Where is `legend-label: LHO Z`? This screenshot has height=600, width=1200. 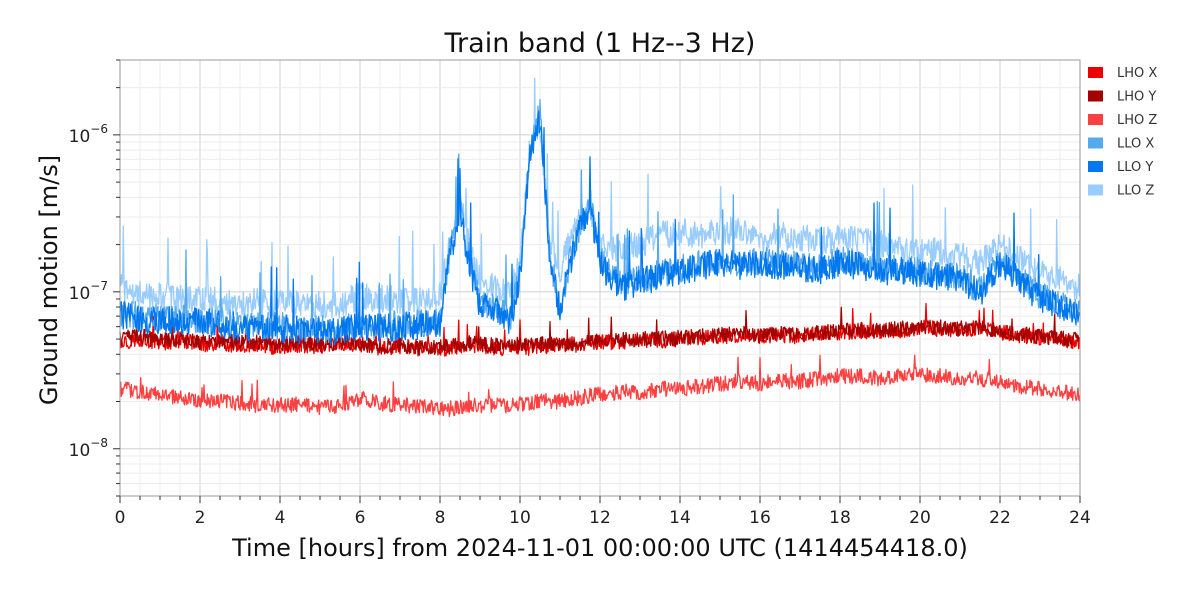
legend-label: LHO Z is located at coordinates (1137, 120).